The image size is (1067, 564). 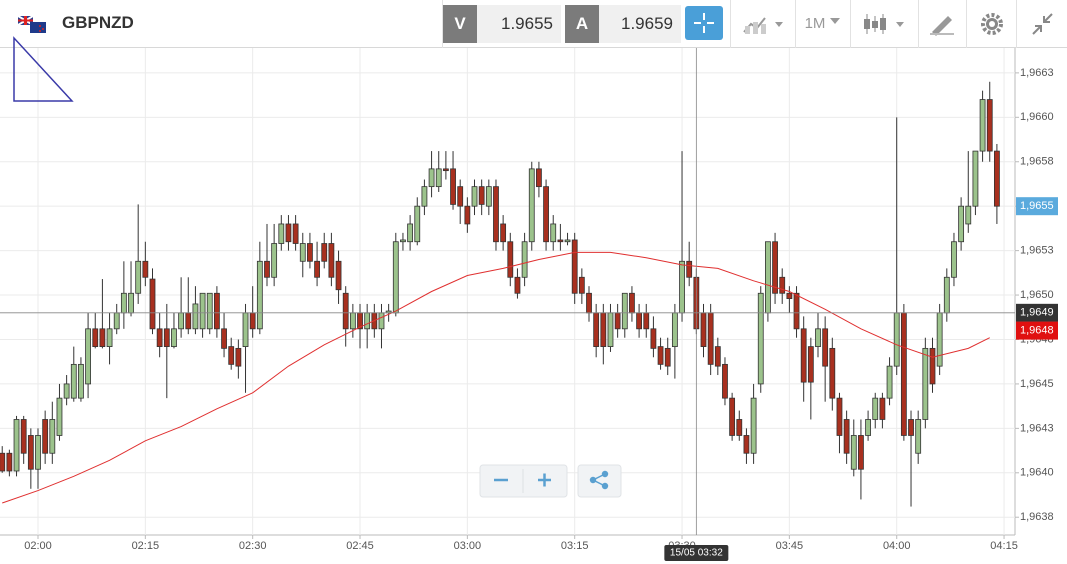 I want to click on share-icon, so click(x=599, y=480).